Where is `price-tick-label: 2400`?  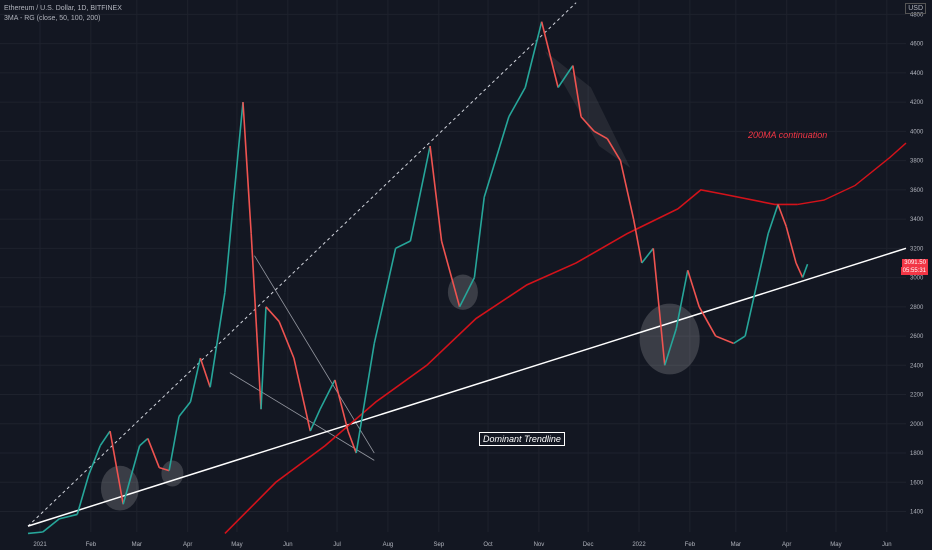 price-tick-label: 2400 is located at coordinates (917, 366).